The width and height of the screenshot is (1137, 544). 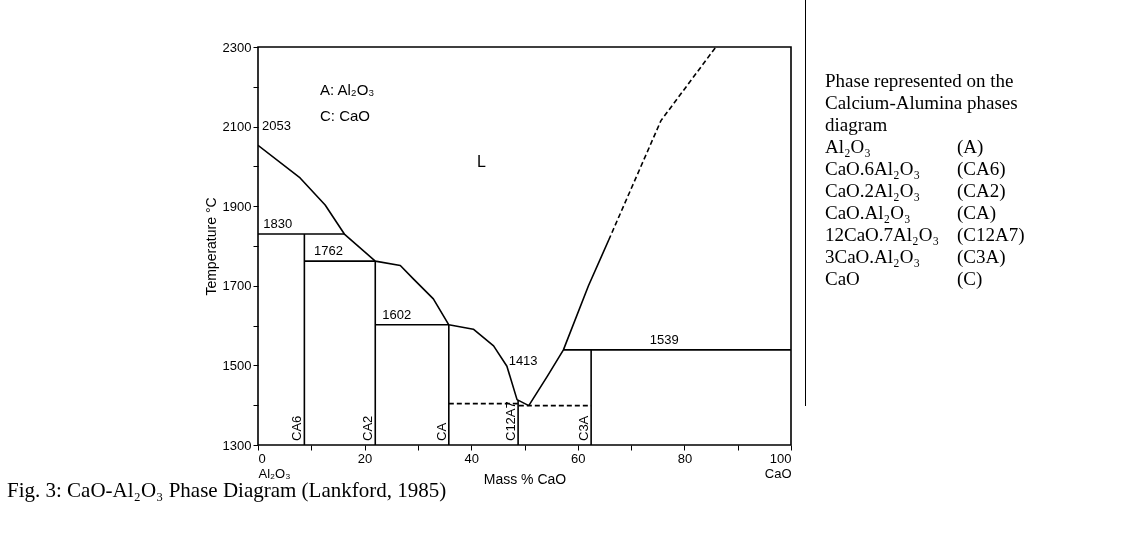 What do you see at coordinates (904, 146) in the screenshot?
I see `text: Al₂O₃ (A)` at bounding box center [904, 146].